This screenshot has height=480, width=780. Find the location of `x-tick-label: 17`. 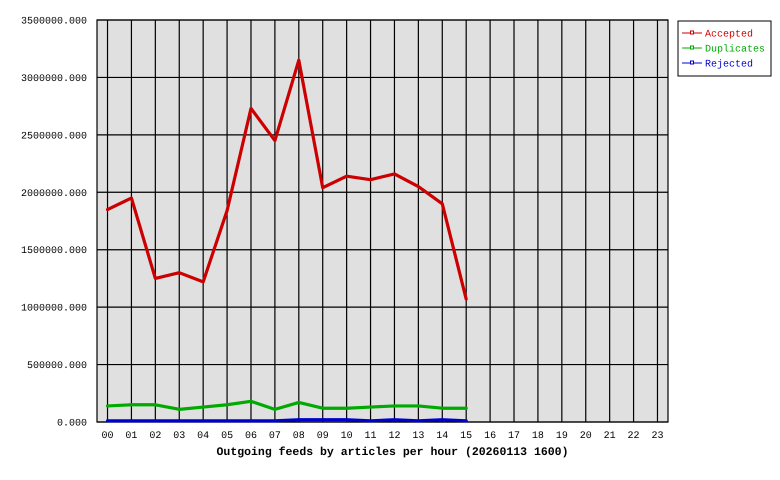

x-tick-label: 17 is located at coordinates (514, 436).